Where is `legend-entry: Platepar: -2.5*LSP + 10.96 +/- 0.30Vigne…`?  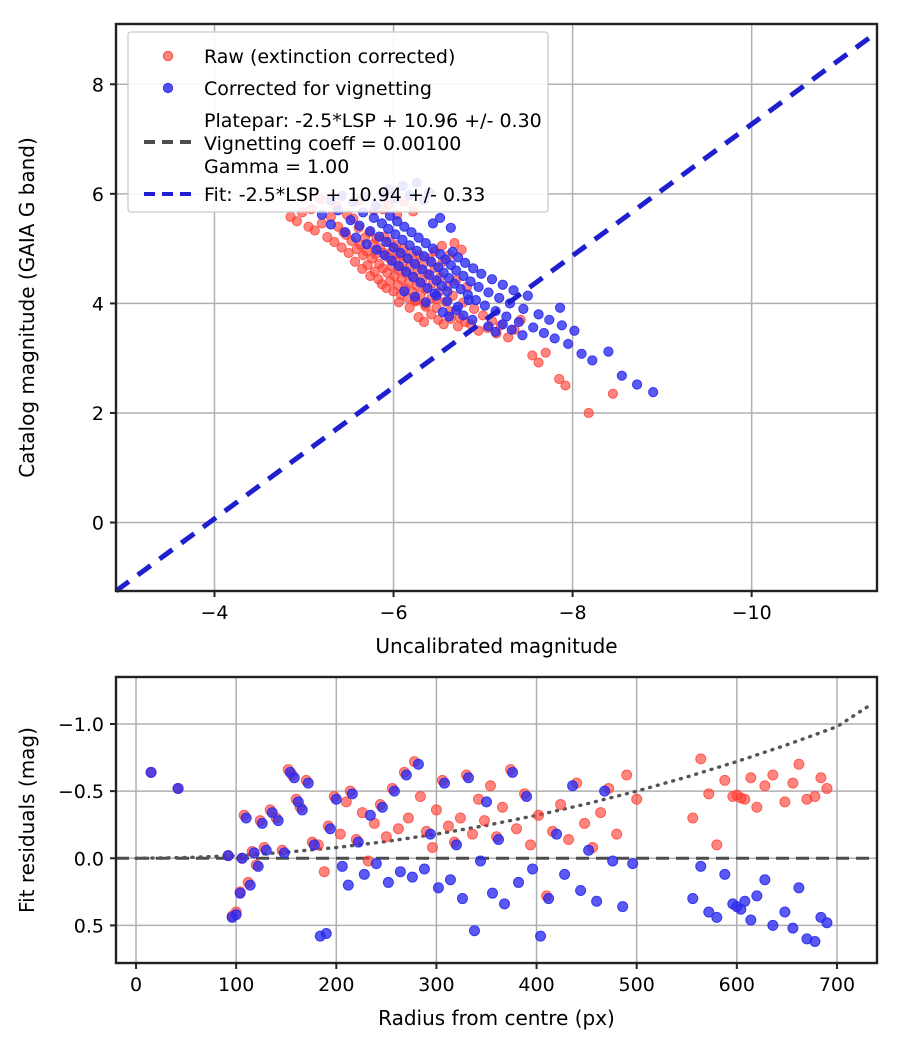
legend-entry: Platepar: -2.5*LSP + 10.96 +/- 0.30Vigne… is located at coordinates (343, 144).